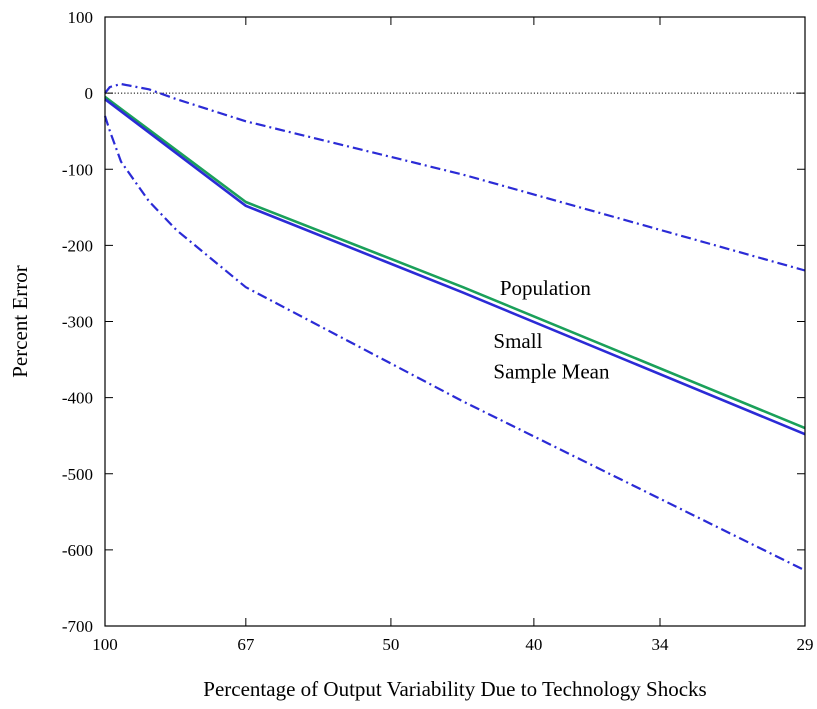  Describe the element at coordinates (551, 330) in the screenshot. I see `annotations-layer: Population Small Sample Mean` at that location.